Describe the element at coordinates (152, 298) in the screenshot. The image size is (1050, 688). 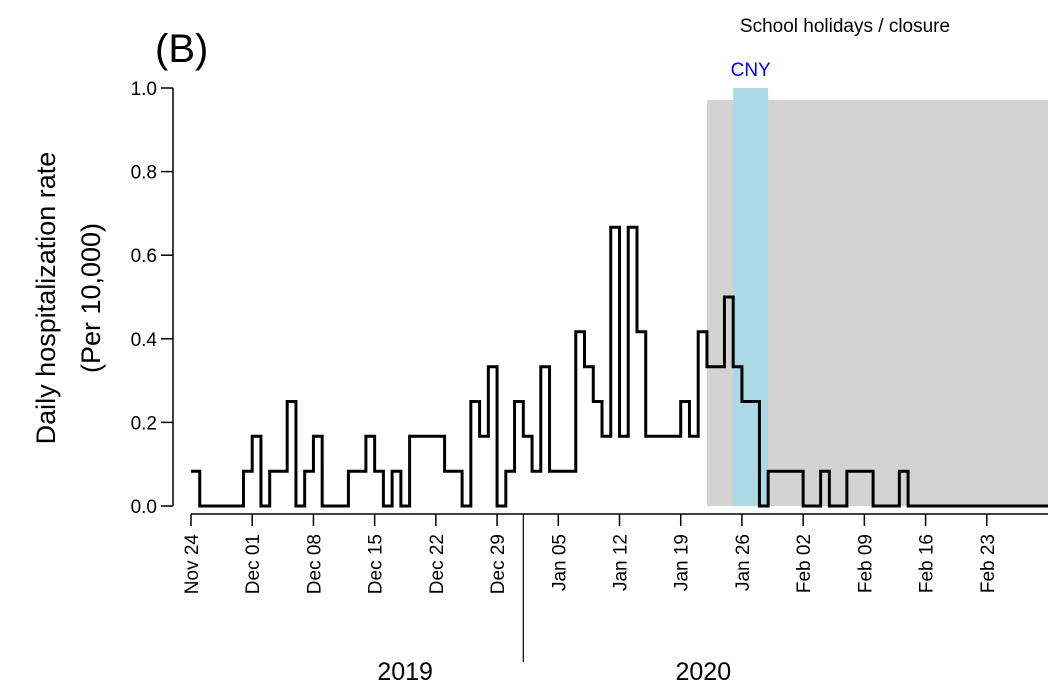
I see `y-axis: 0.0 0.2 0.4 0.6 0.8 1.0` at that location.